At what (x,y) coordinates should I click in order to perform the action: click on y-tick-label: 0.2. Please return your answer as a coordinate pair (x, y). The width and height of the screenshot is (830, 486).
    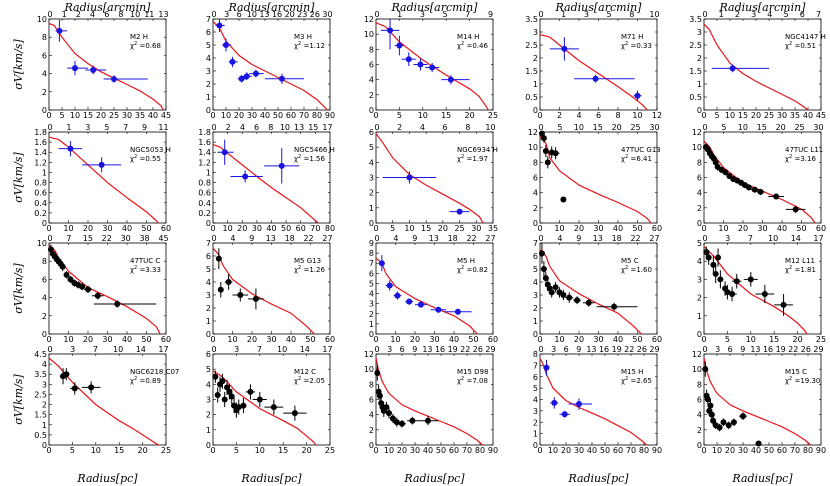
    Looking at the image, I should click on (204, 213).